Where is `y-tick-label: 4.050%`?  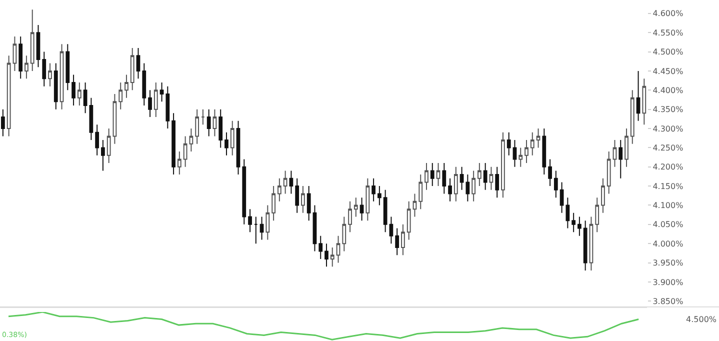 y-tick-label: 4.050% is located at coordinates (668, 225).